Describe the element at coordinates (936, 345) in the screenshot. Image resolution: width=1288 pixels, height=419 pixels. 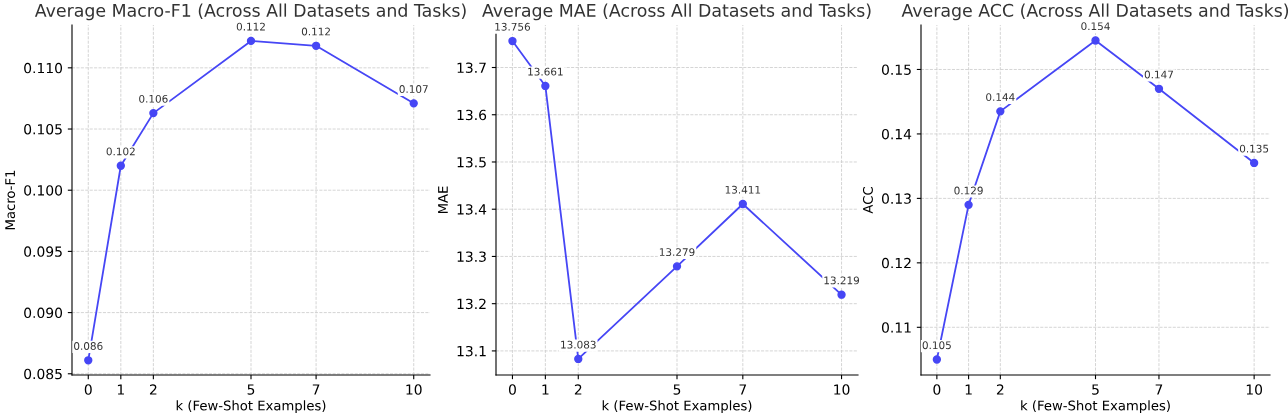
I see `data-label: 0.105` at that location.